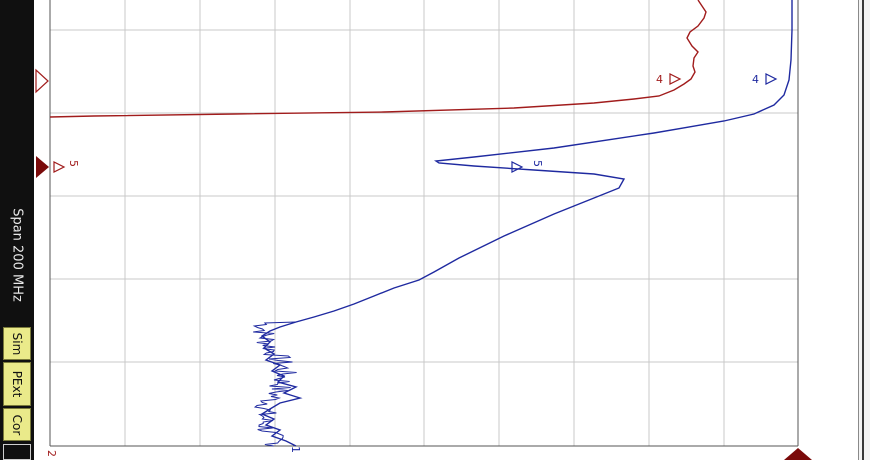  I want to click on cor-toggle-button: Cor, so click(17, 424).